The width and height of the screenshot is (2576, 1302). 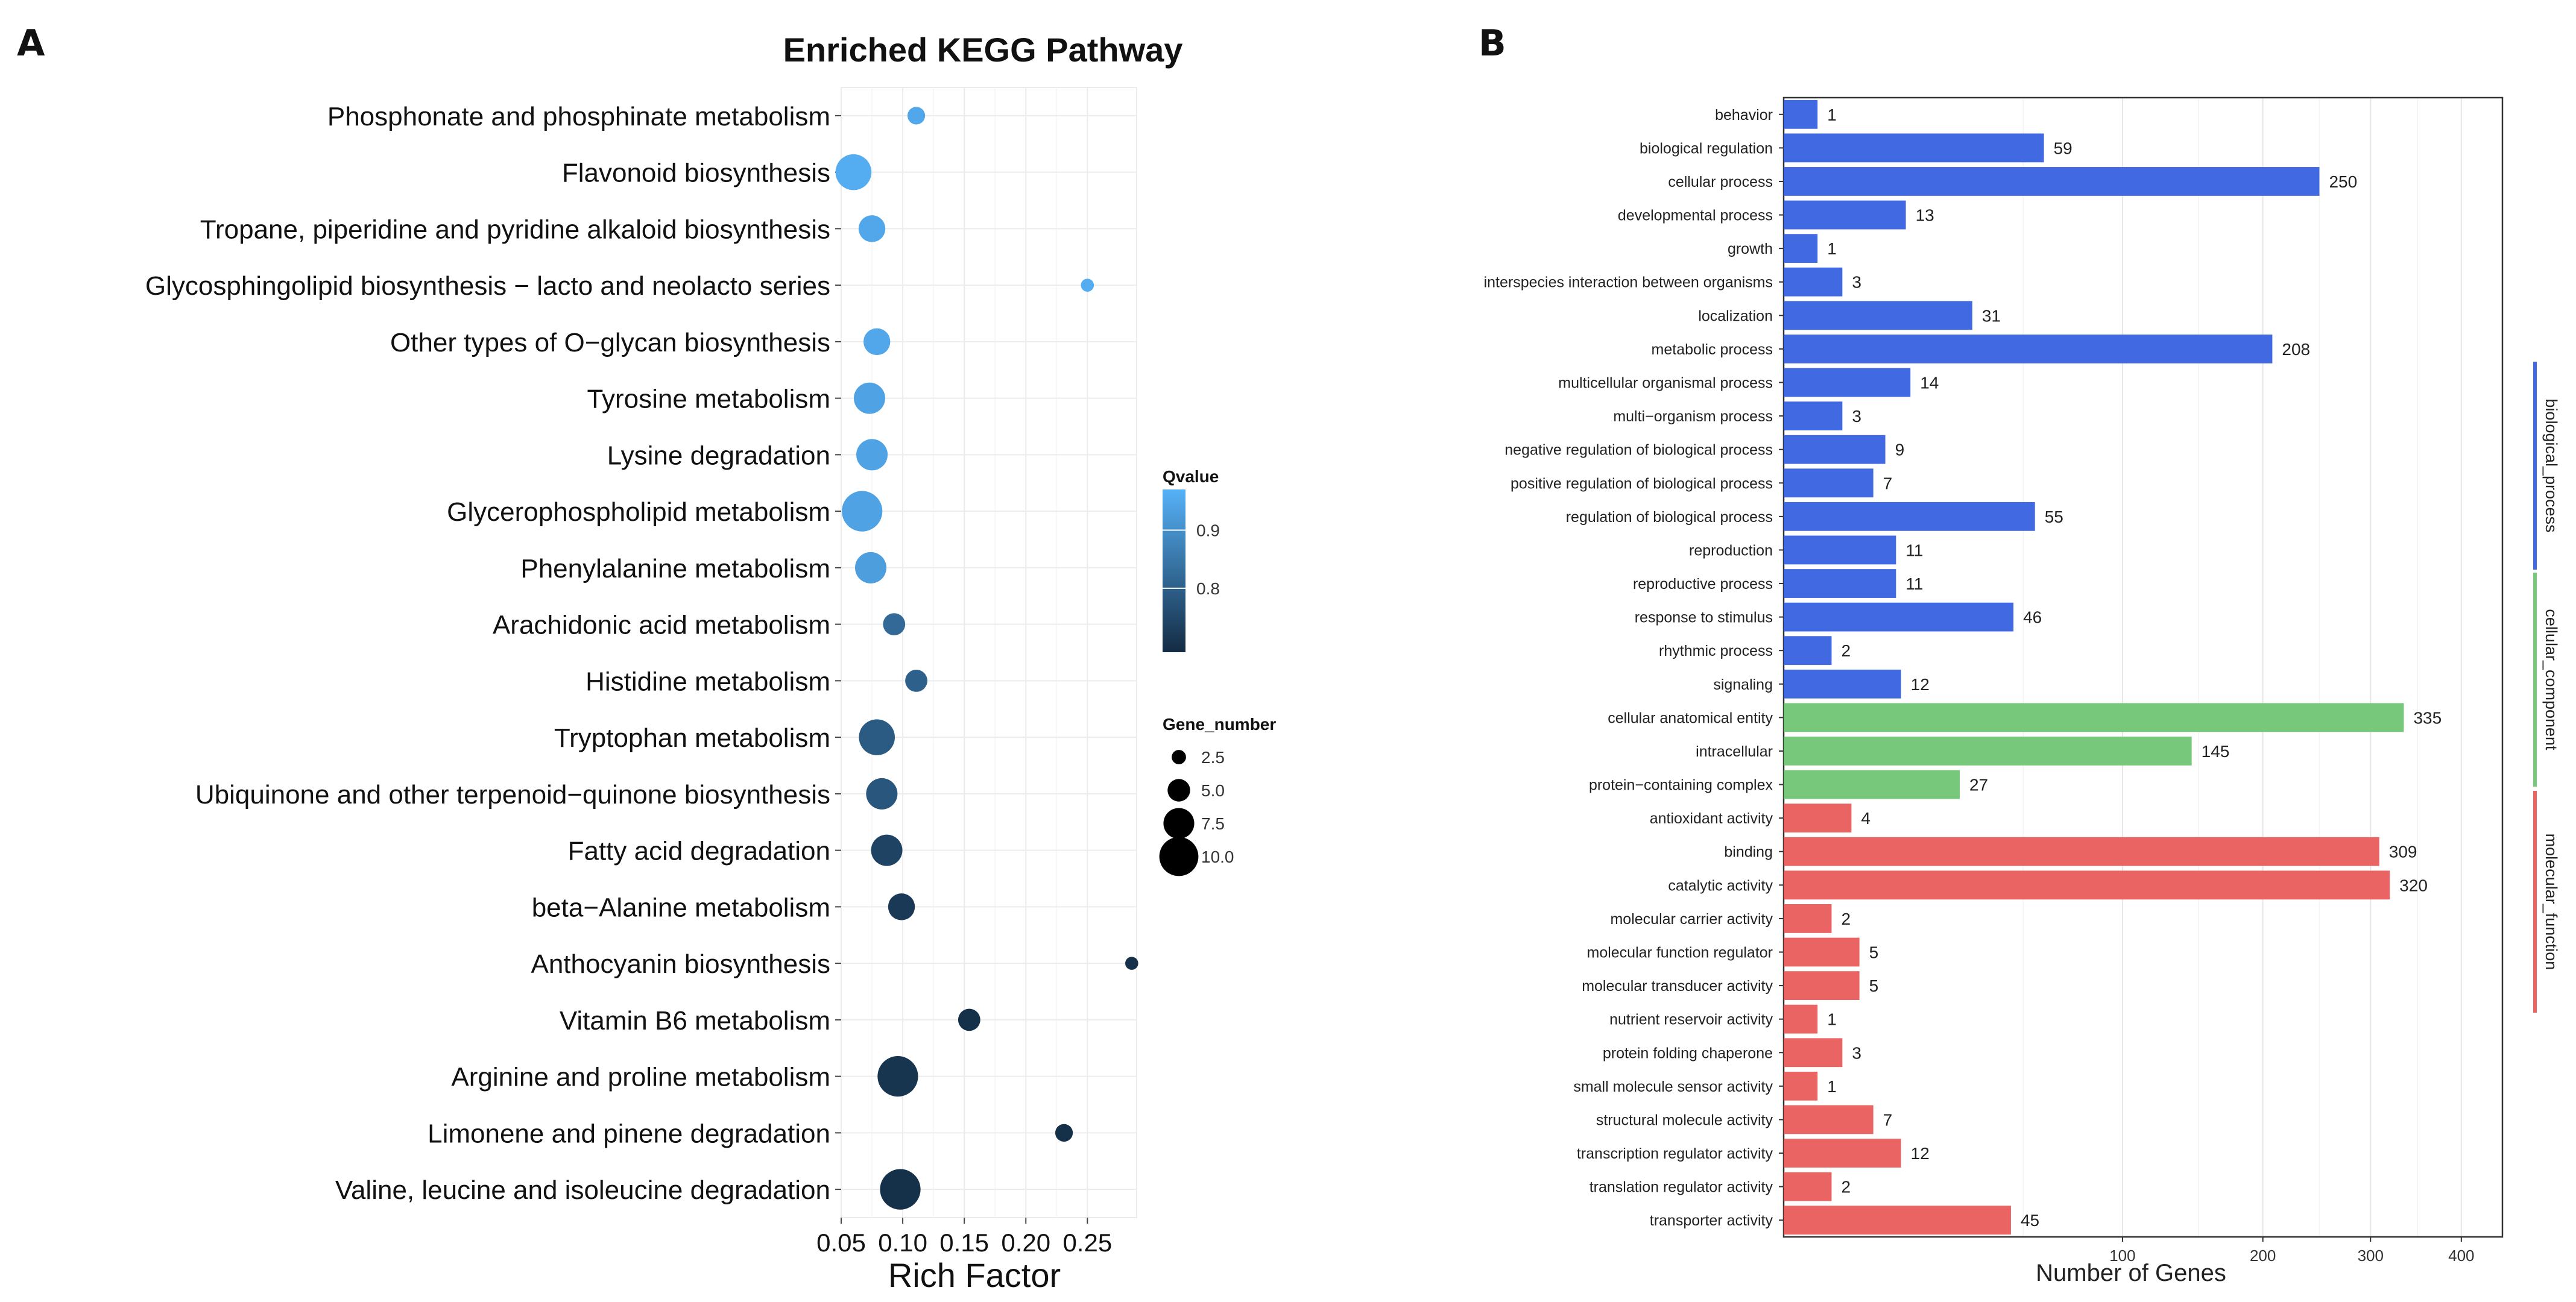 What do you see at coordinates (1681, 1187) in the screenshot?
I see `y-tick-label: translation regulator activity` at bounding box center [1681, 1187].